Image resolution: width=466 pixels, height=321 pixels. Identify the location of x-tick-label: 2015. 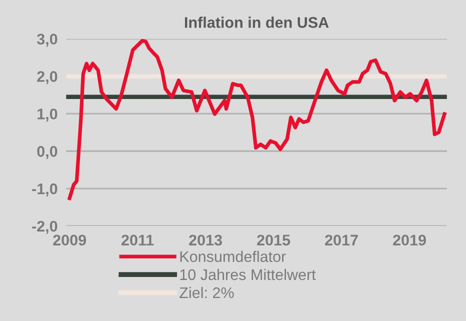
(273, 240).